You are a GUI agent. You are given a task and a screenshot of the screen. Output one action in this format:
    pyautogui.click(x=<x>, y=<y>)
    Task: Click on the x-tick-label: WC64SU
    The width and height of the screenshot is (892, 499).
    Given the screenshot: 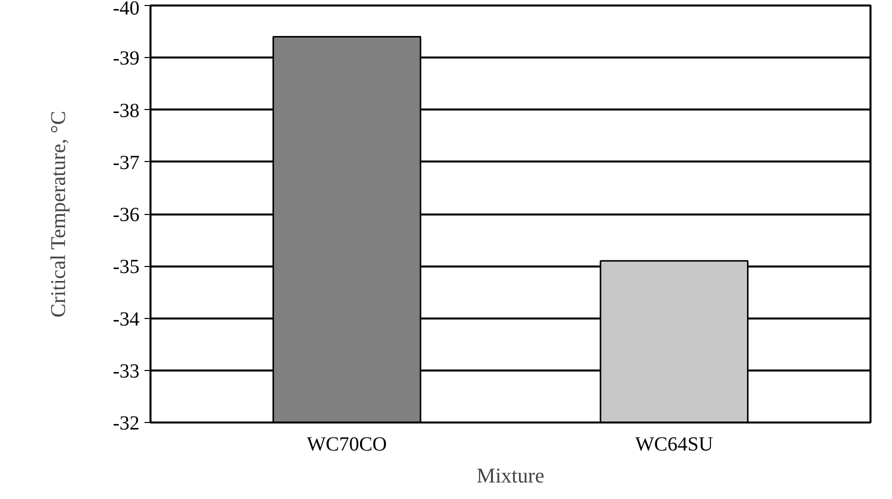 What is the action you would take?
    pyautogui.click(x=674, y=445)
    